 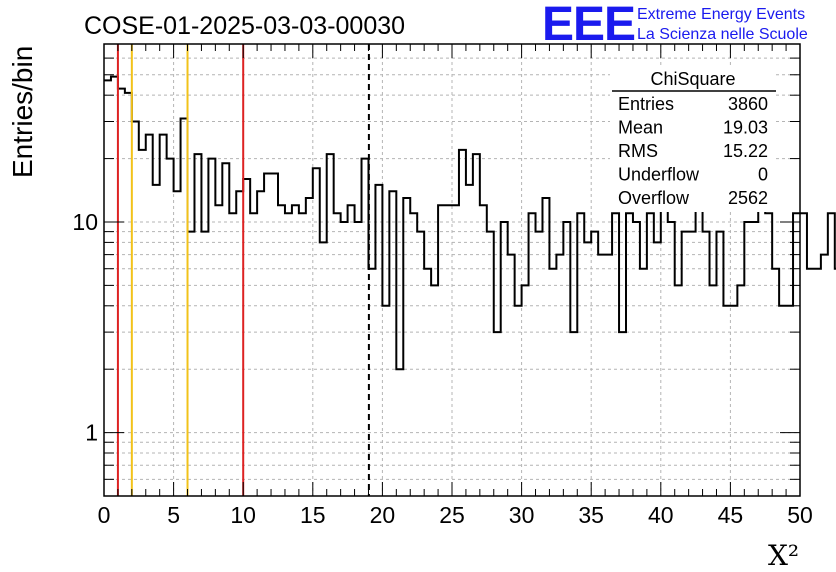 What do you see at coordinates (85, 327) in the screenshot?
I see `y-axis-tick-labels: 1 10` at bounding box center [85, 327].